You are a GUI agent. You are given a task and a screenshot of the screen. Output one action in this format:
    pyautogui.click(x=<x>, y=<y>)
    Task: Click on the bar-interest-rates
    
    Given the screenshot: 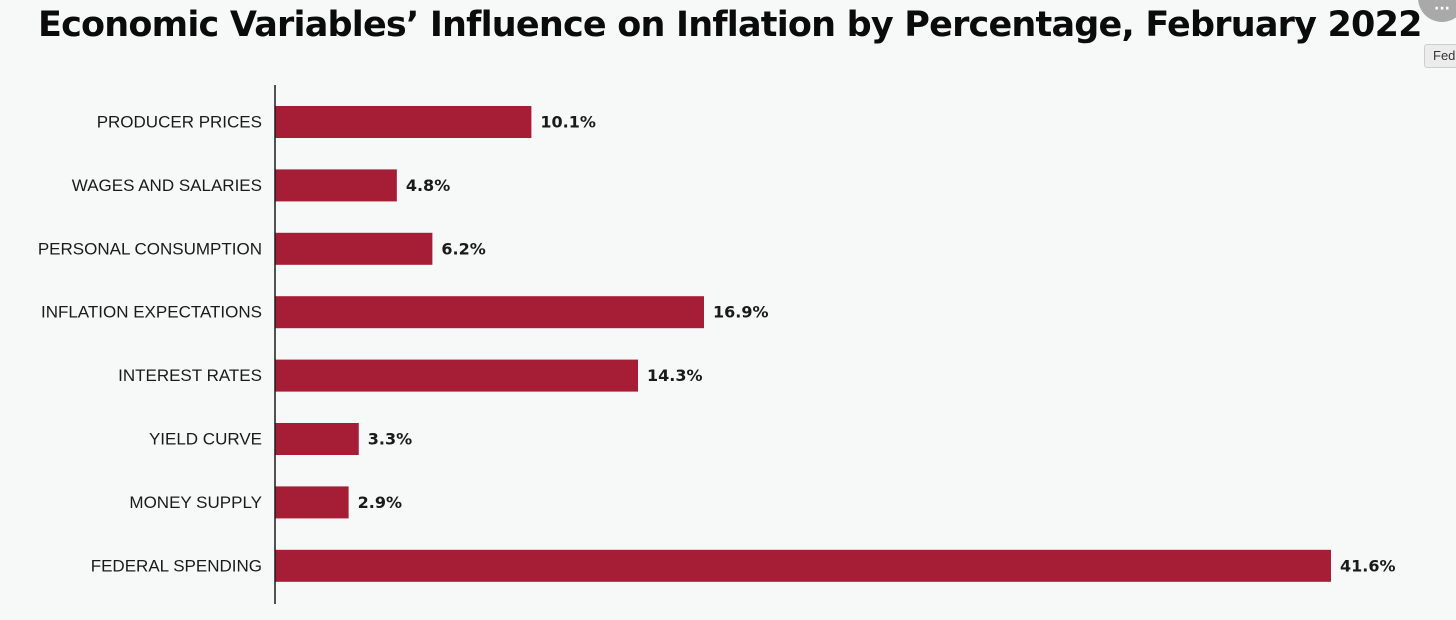 What is the action you would take?
    pyautogui.click(x=456, y=375)
    